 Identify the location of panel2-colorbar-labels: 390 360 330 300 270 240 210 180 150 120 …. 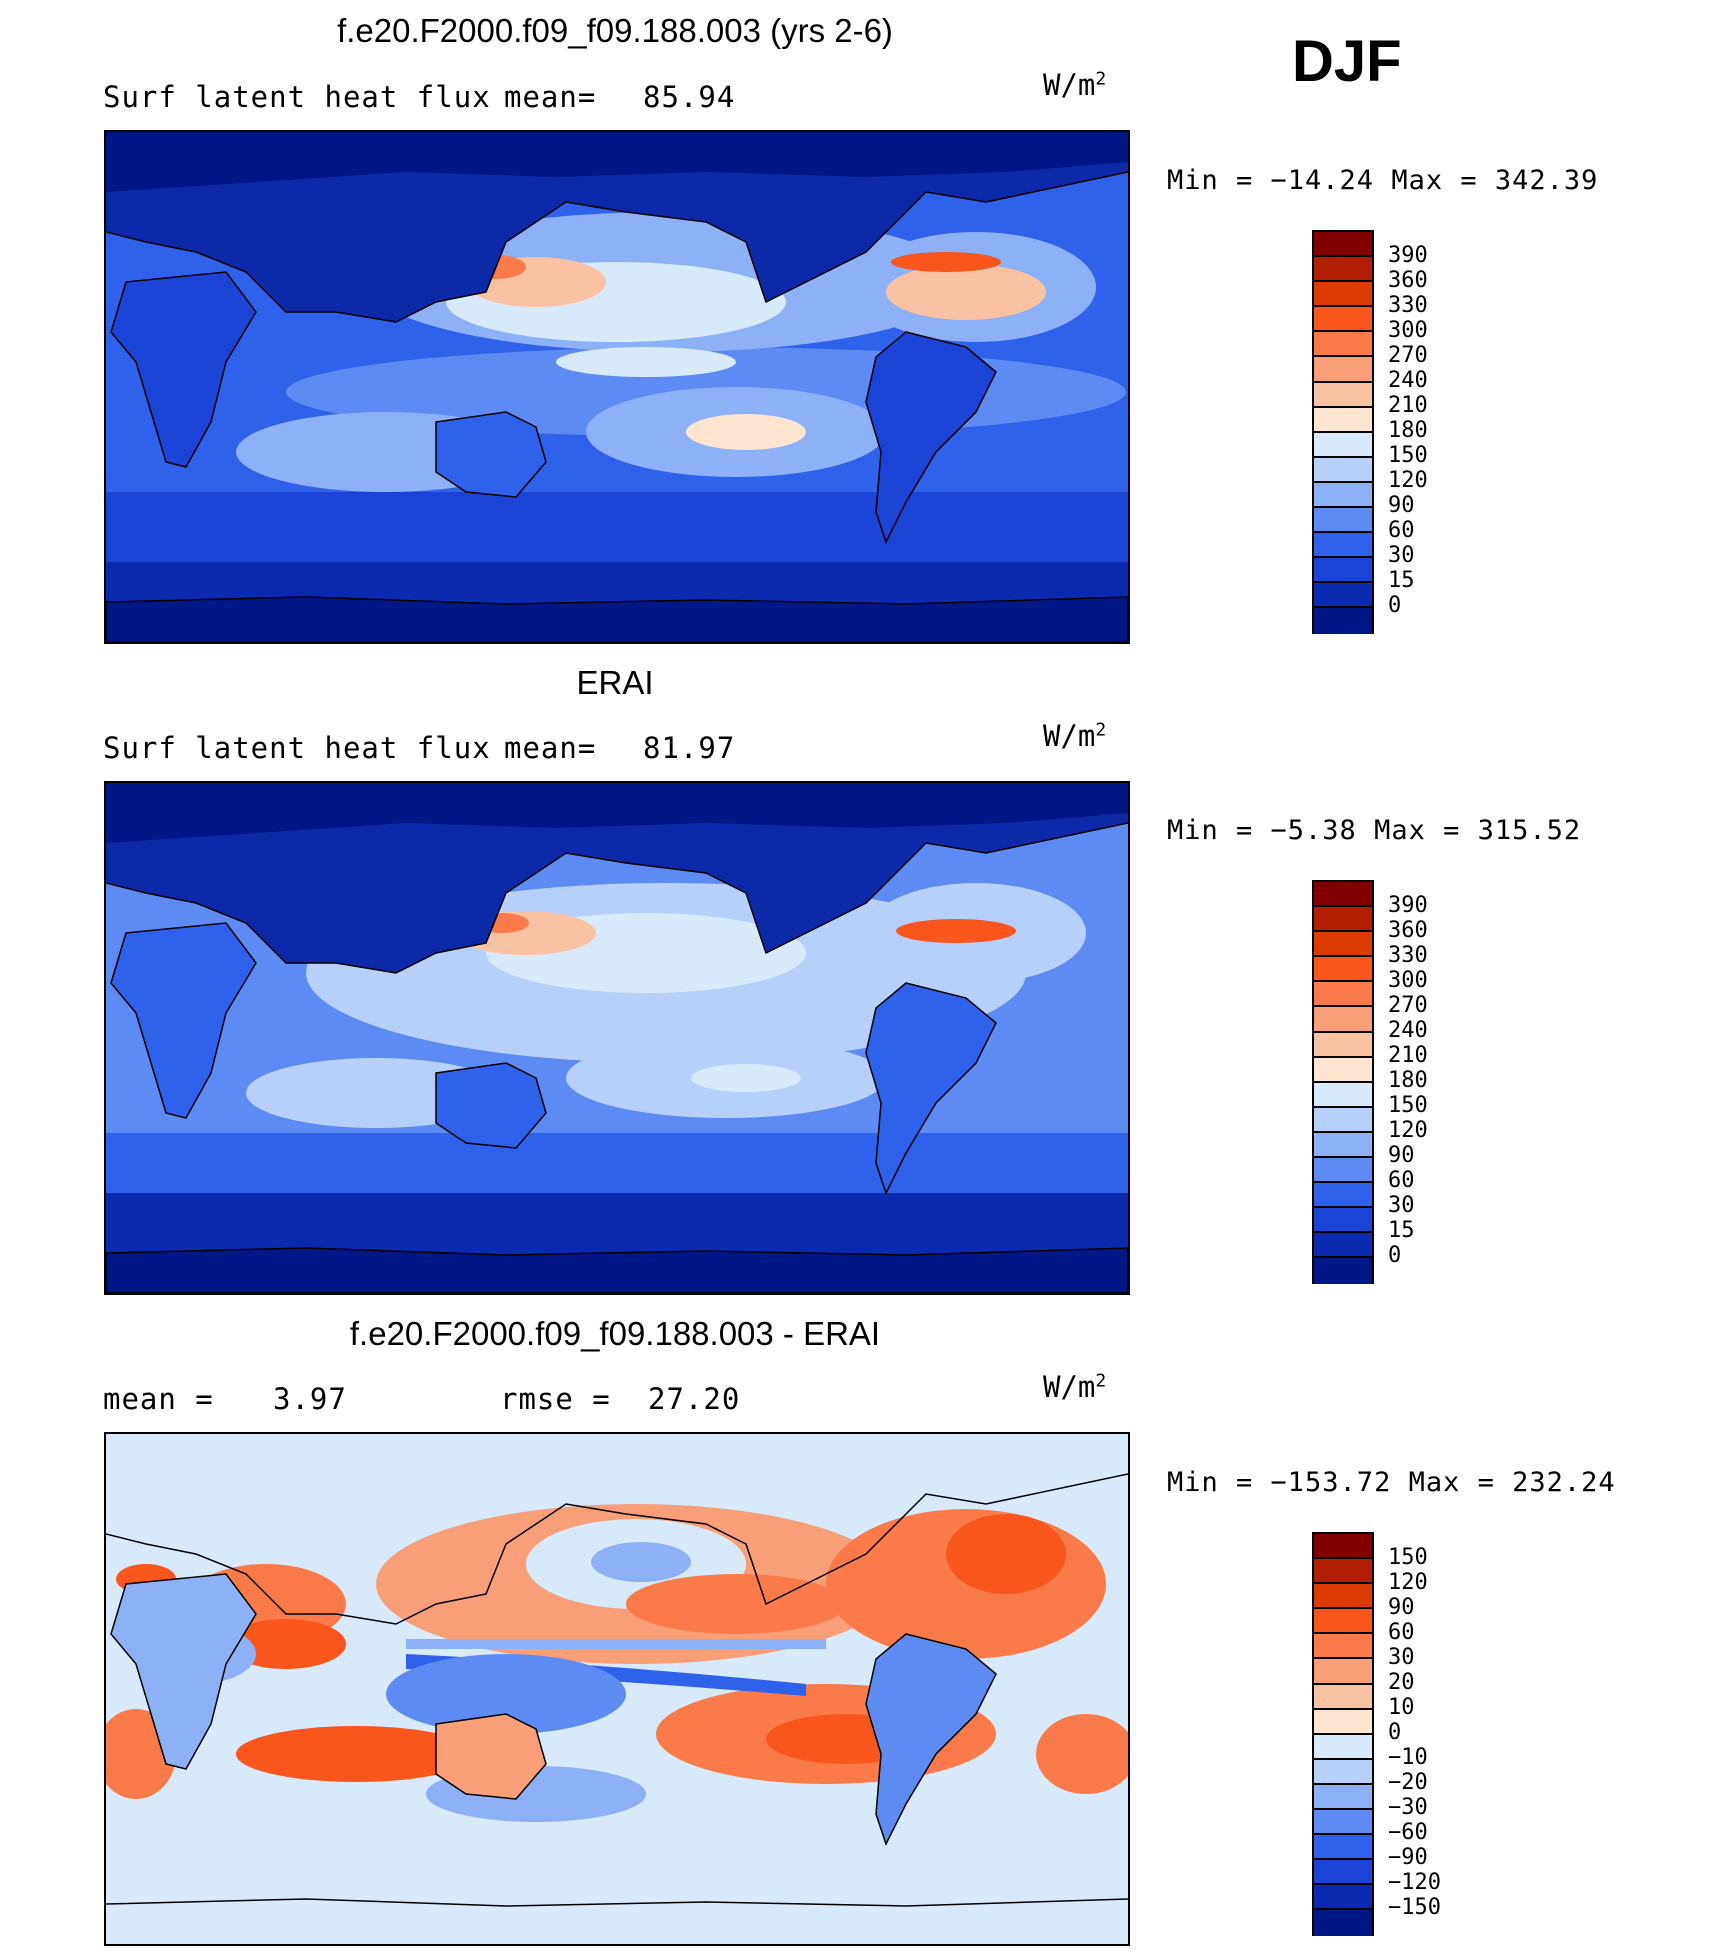
(1443, 1082).